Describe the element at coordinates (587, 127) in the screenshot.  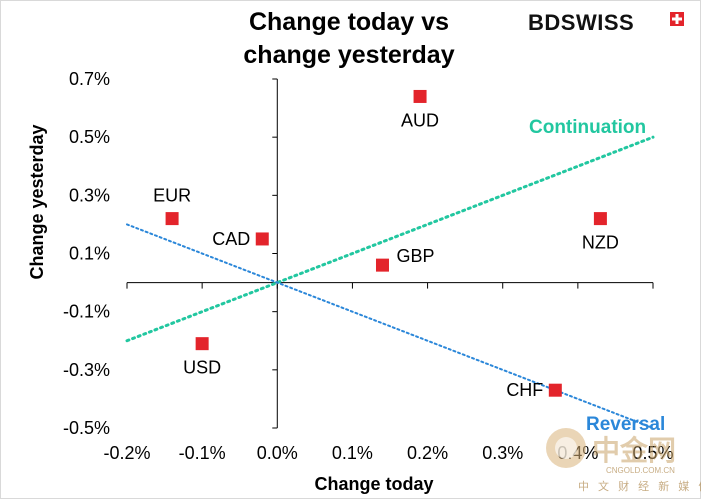
I see `continuation-label: Continuation` at that location.